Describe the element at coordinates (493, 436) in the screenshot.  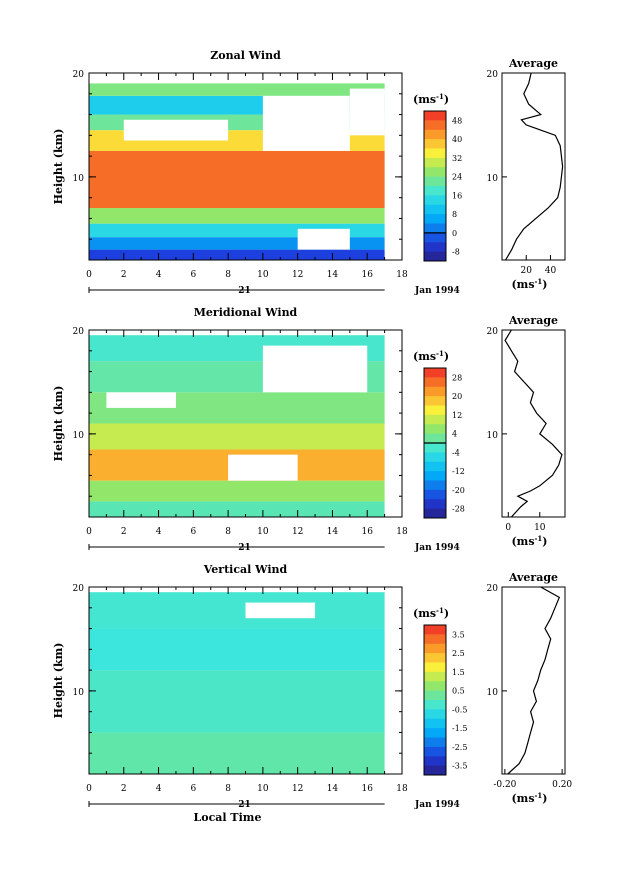
I see `average-y-tick-label: 10` at that location.